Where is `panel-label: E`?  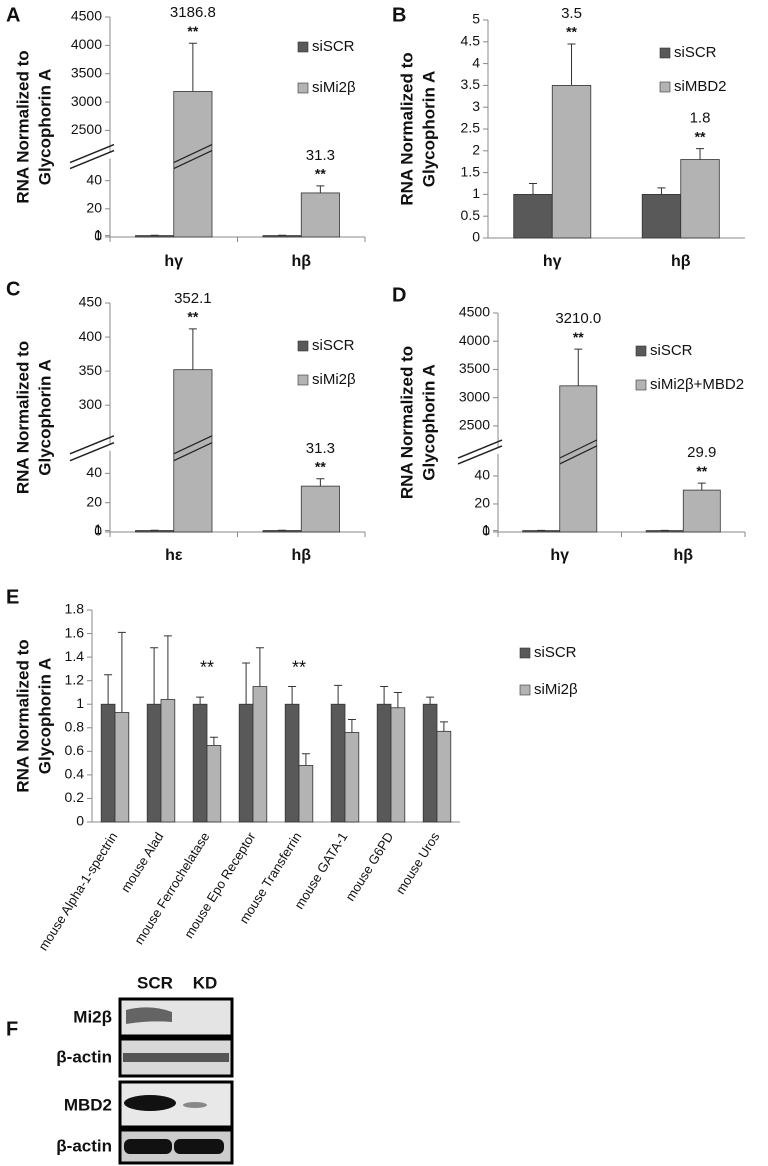
panel-label: E is located at coordinates (12, 597).